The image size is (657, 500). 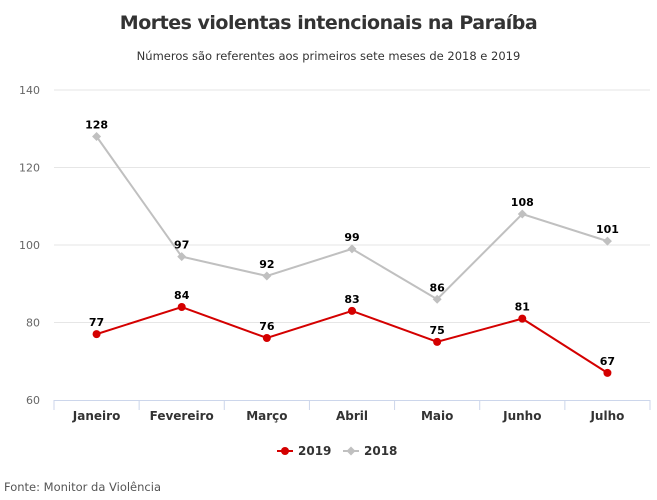 I want to click on x-tick-label: Janeiro, so click(x=96, y=416).